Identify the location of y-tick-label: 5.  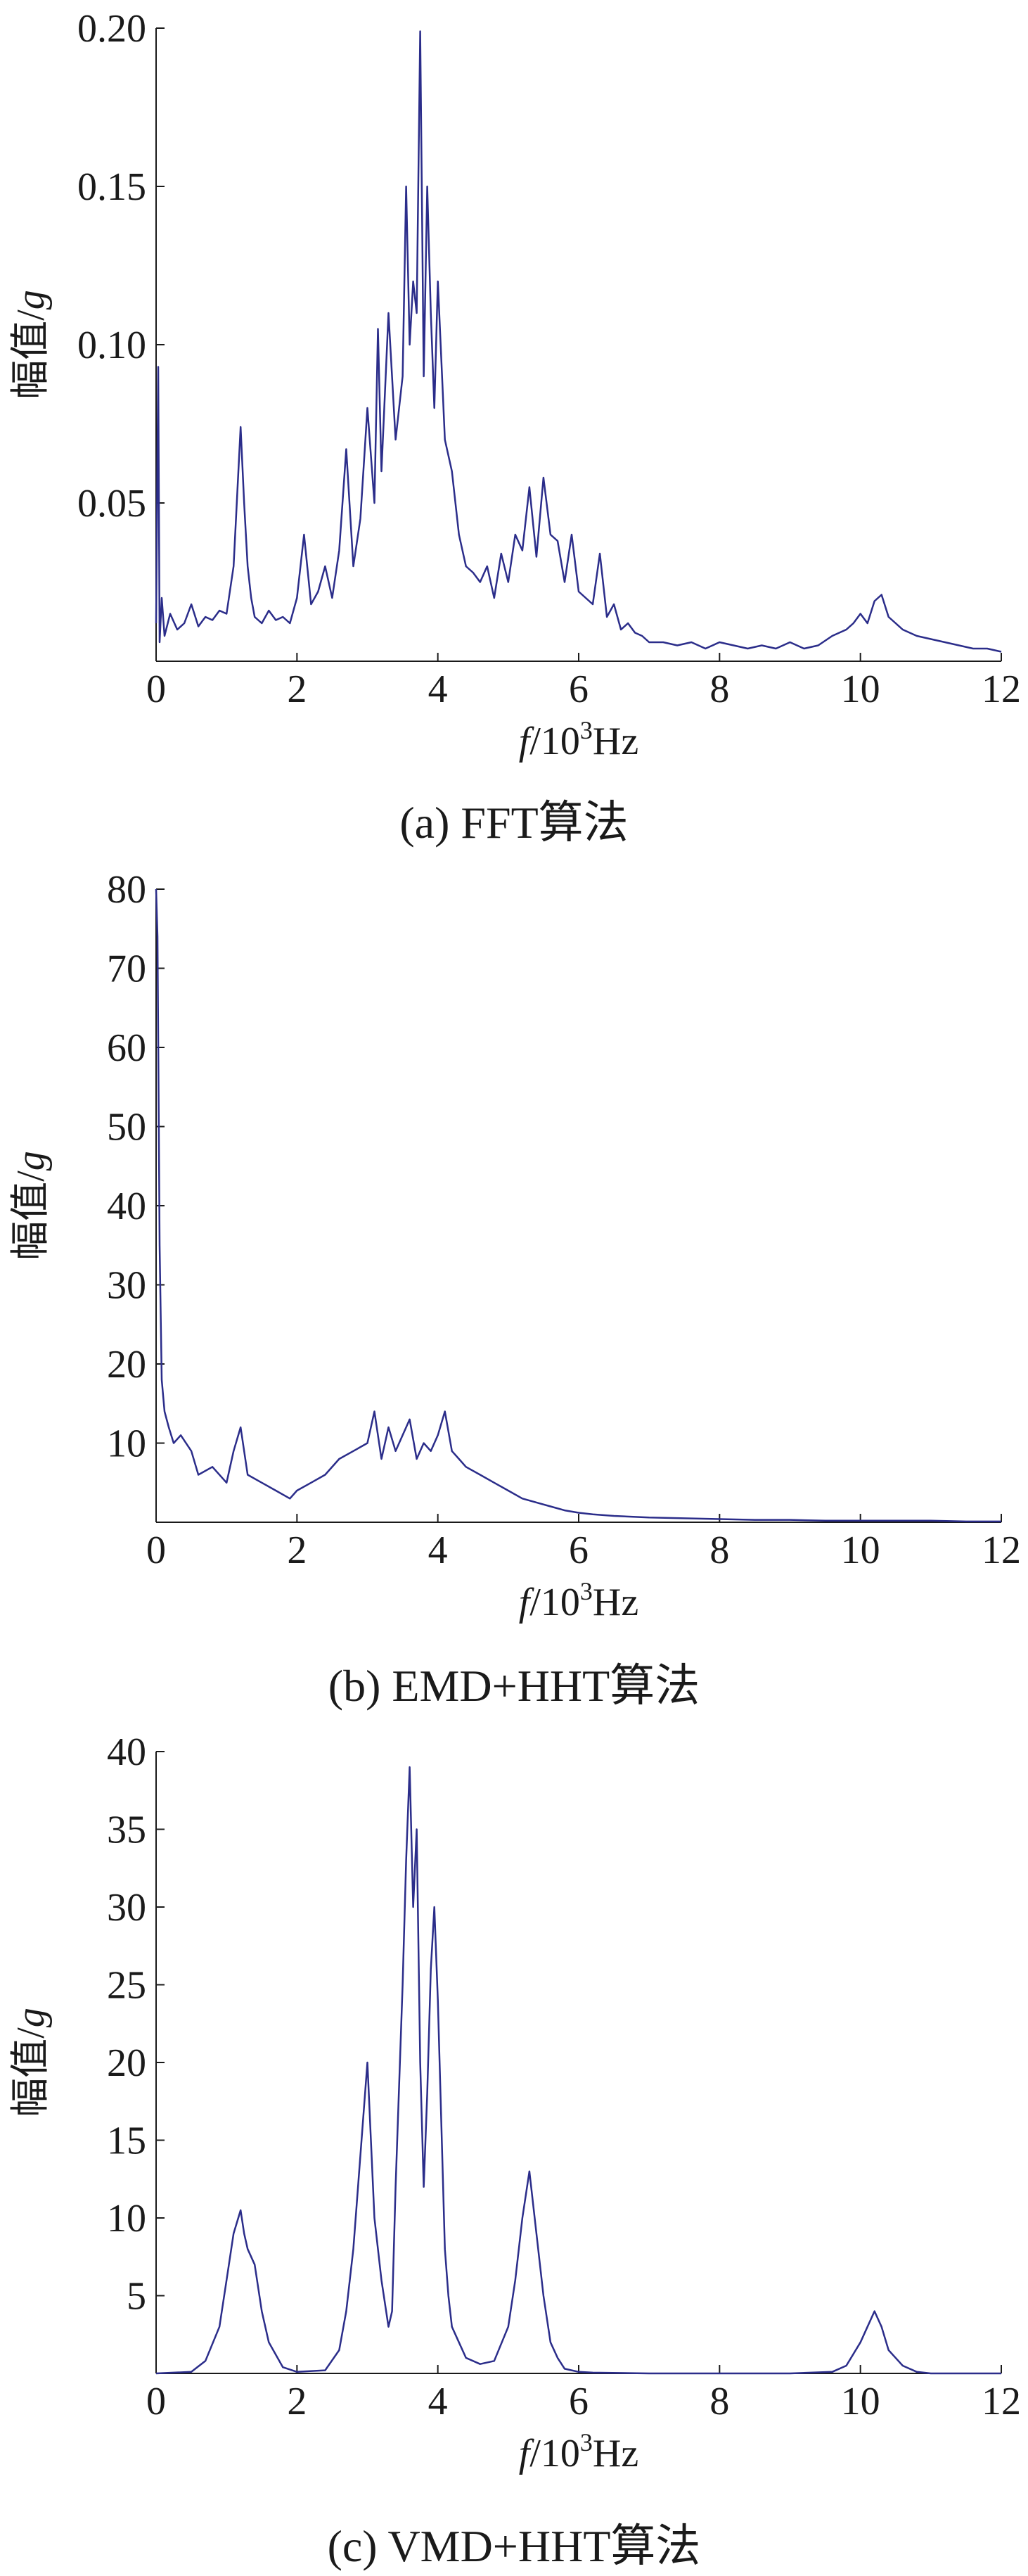
(136, 2297).